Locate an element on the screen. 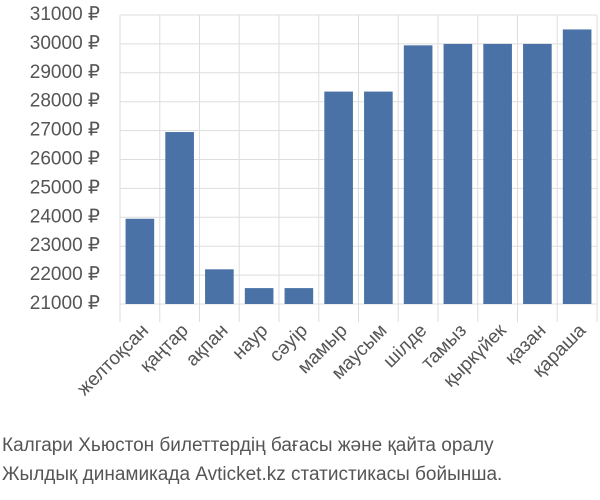 The width and height of the screenshot is (600, 500). y-tick-label: 31000 ₽ is located at coordinates (65, 14).